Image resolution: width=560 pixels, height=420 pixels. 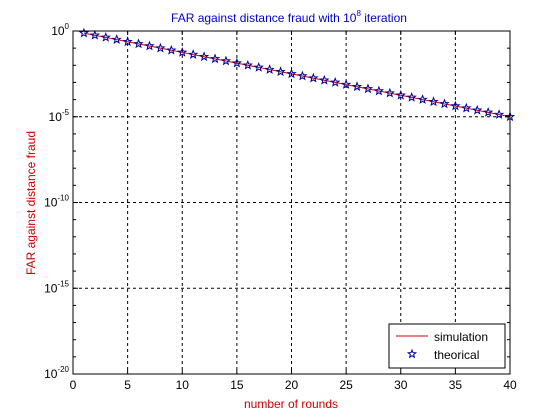 What do you see at coordinates (56, 202) in the screenshot?
I see `y-tick-label: 10⁻¹⁰` at bounding box center [56, 202].